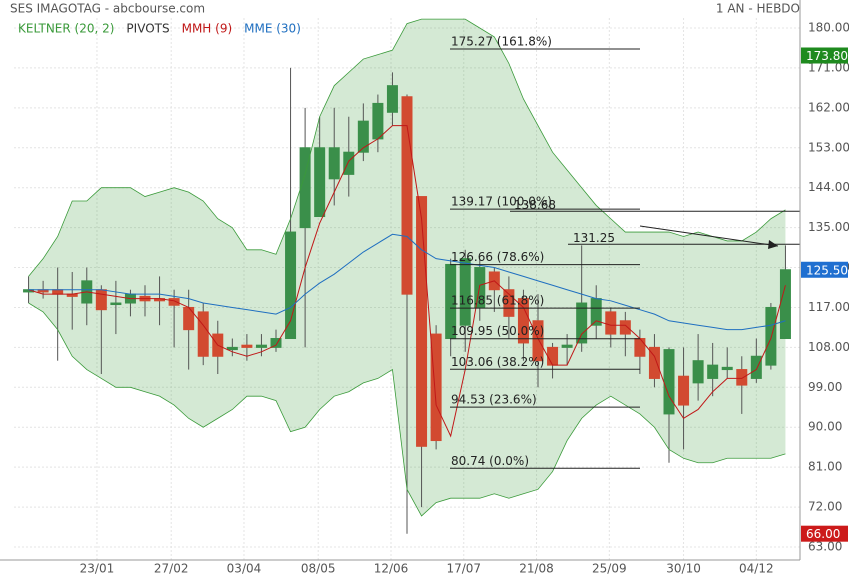  Describe the element at coordinates (497, 331) in the screenshot. I see `fib-label: 109.95 (50.0%)` at that location.